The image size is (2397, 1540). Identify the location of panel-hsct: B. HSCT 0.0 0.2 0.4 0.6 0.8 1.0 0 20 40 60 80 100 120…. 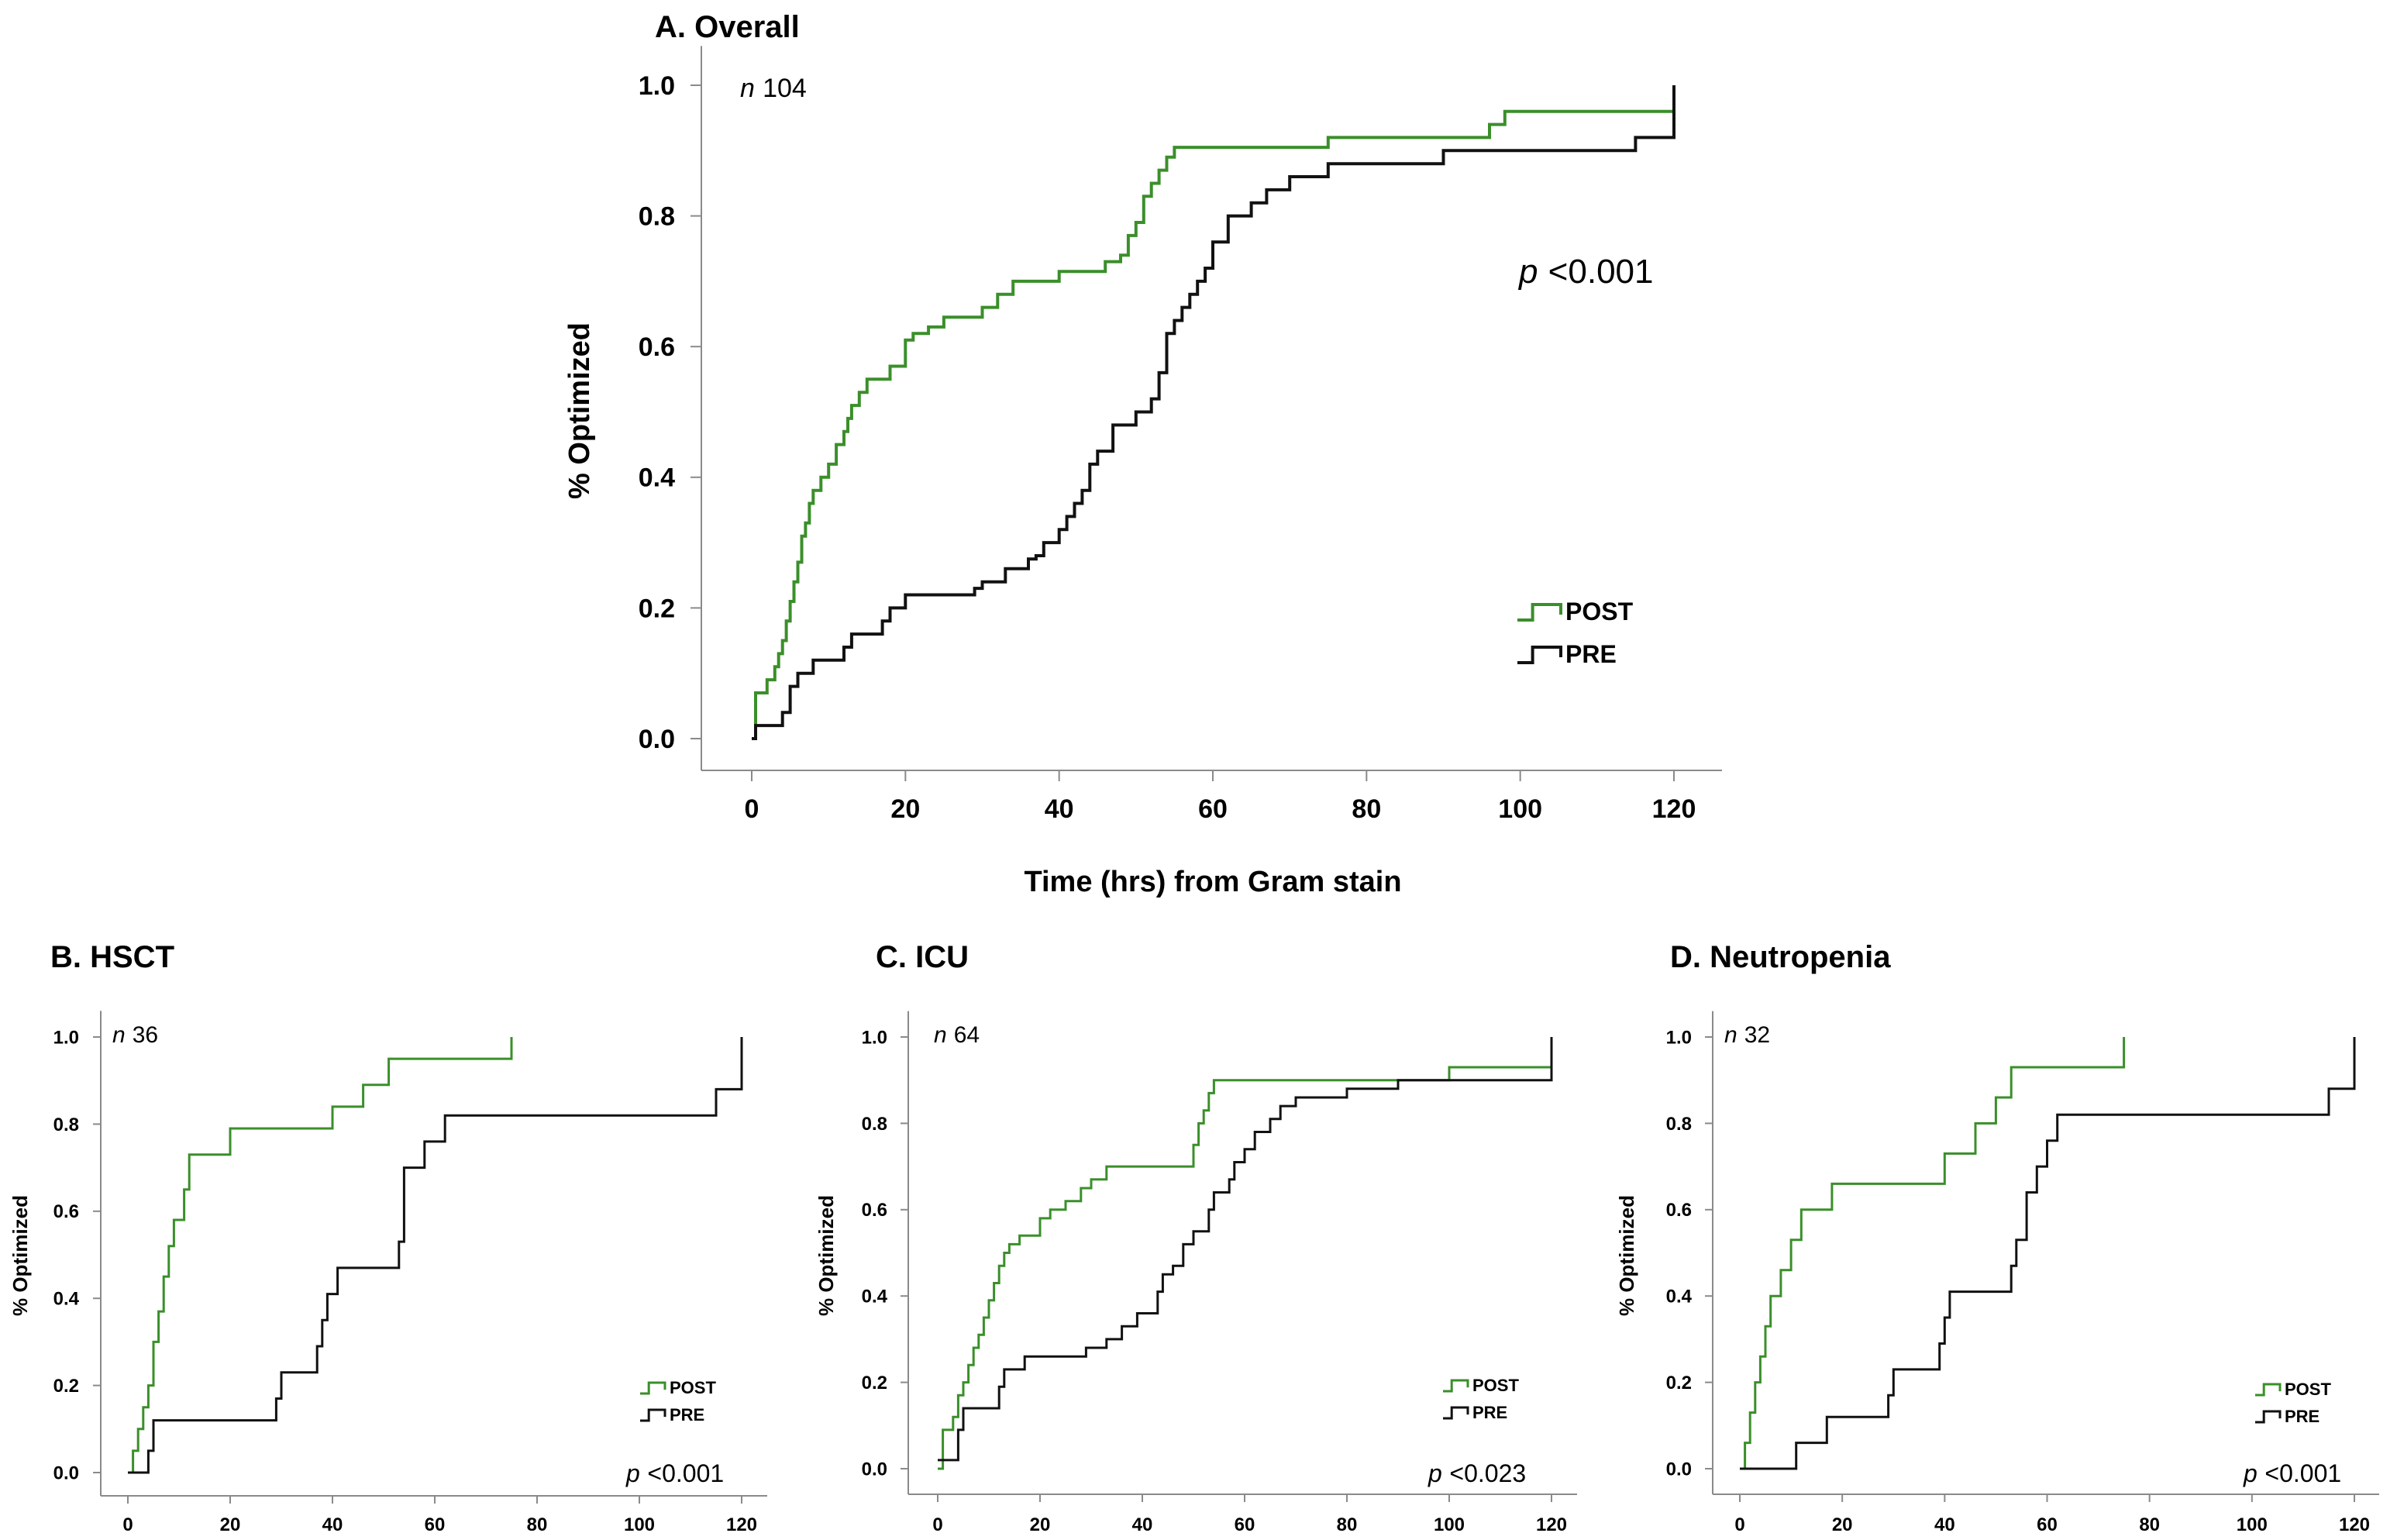
(388, 1237).